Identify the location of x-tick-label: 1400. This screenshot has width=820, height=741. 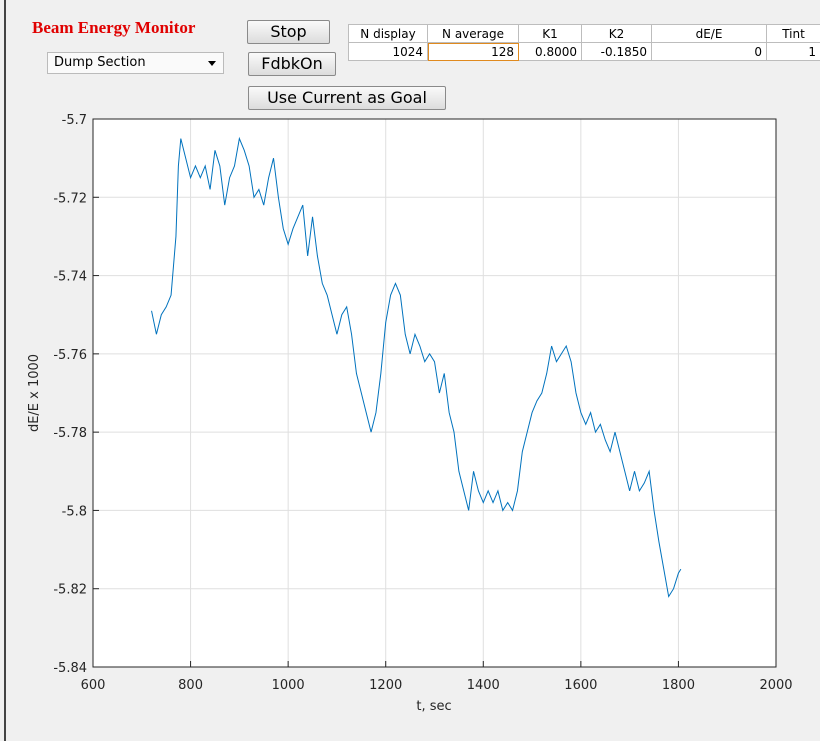
(483, 685).